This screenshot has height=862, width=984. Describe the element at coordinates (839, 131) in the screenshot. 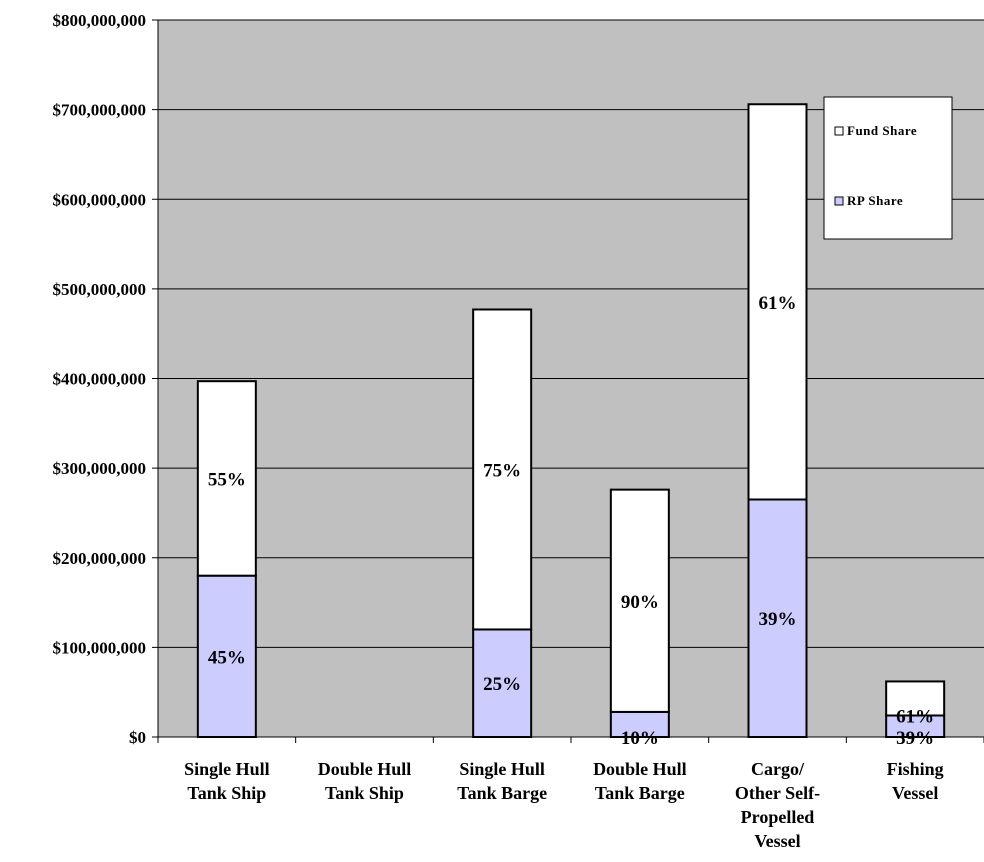

I see `legend-swatch-fund-share` at that location.